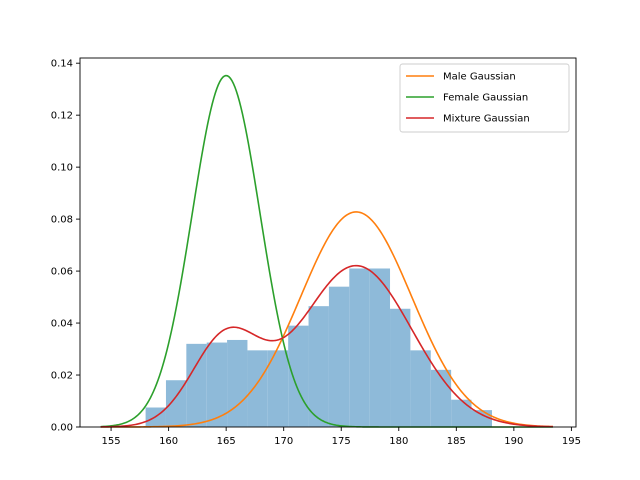  I want to click on x-tick-label: 180, so click(398, 441).